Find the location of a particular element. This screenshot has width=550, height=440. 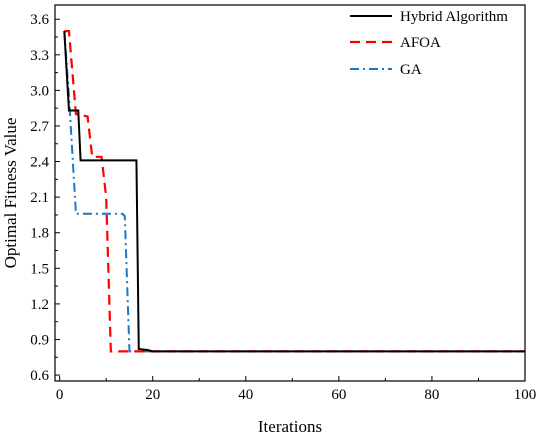

y-tick-label: 2.1 is located at coordinates (39, 198).